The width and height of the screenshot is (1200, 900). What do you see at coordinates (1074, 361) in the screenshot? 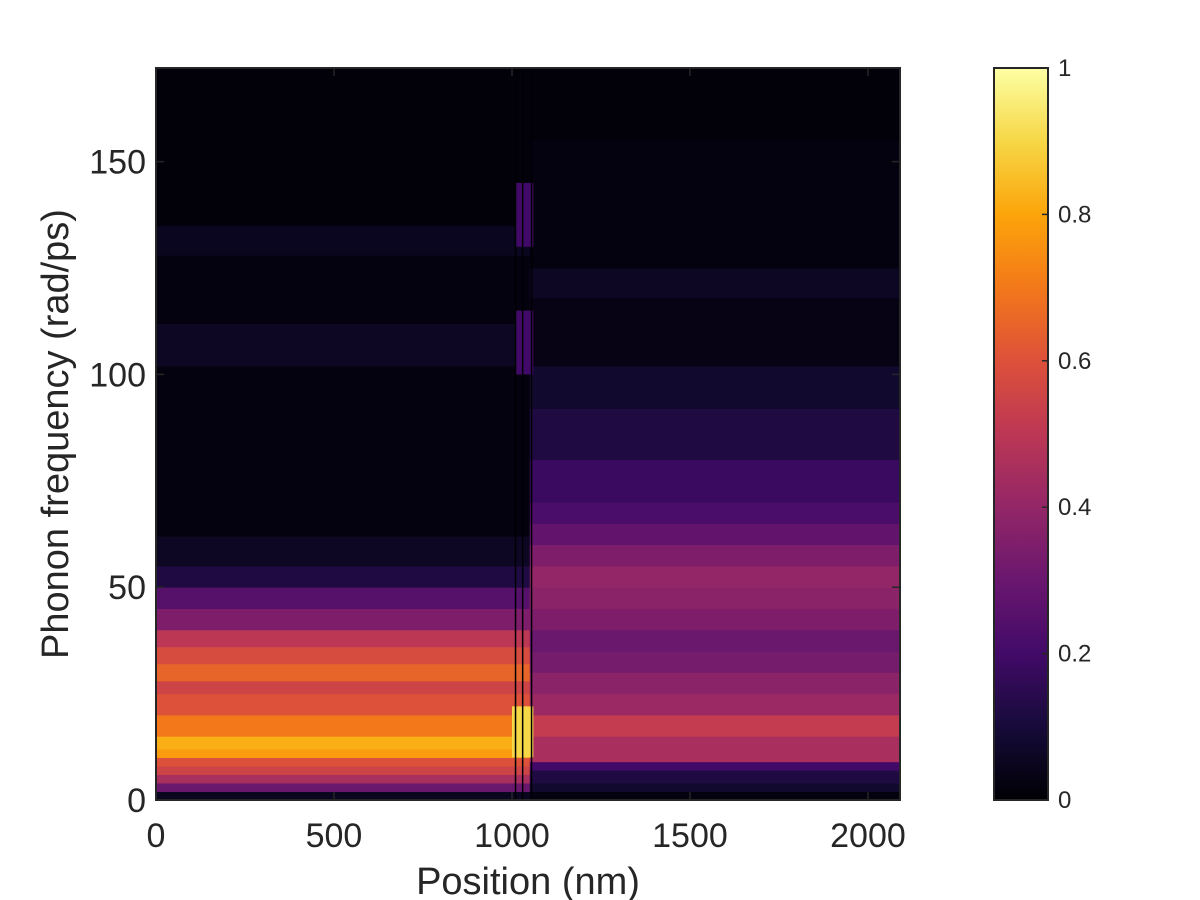
I see `colorbar-tick-label: 0.6` at bounding box center [1074, 361].